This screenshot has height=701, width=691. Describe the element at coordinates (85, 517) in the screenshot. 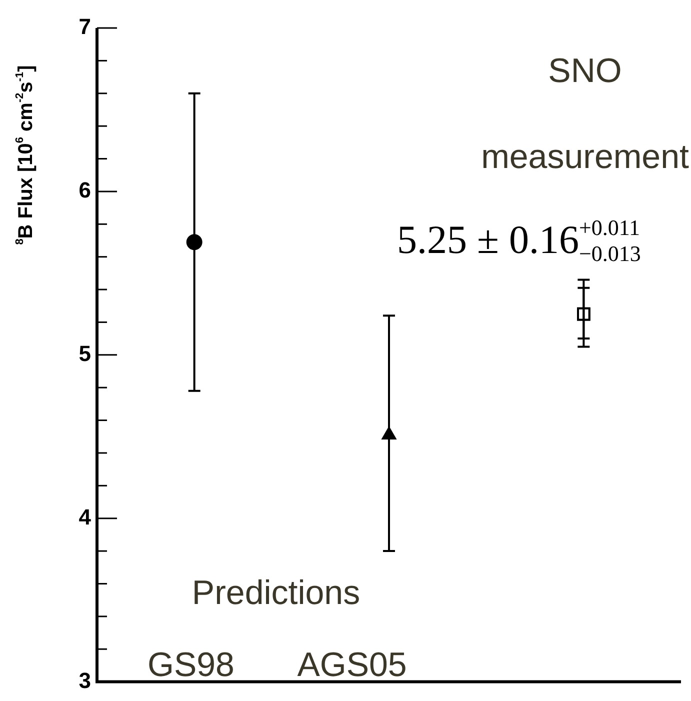

I see `y-tick-label: 4` at that location.